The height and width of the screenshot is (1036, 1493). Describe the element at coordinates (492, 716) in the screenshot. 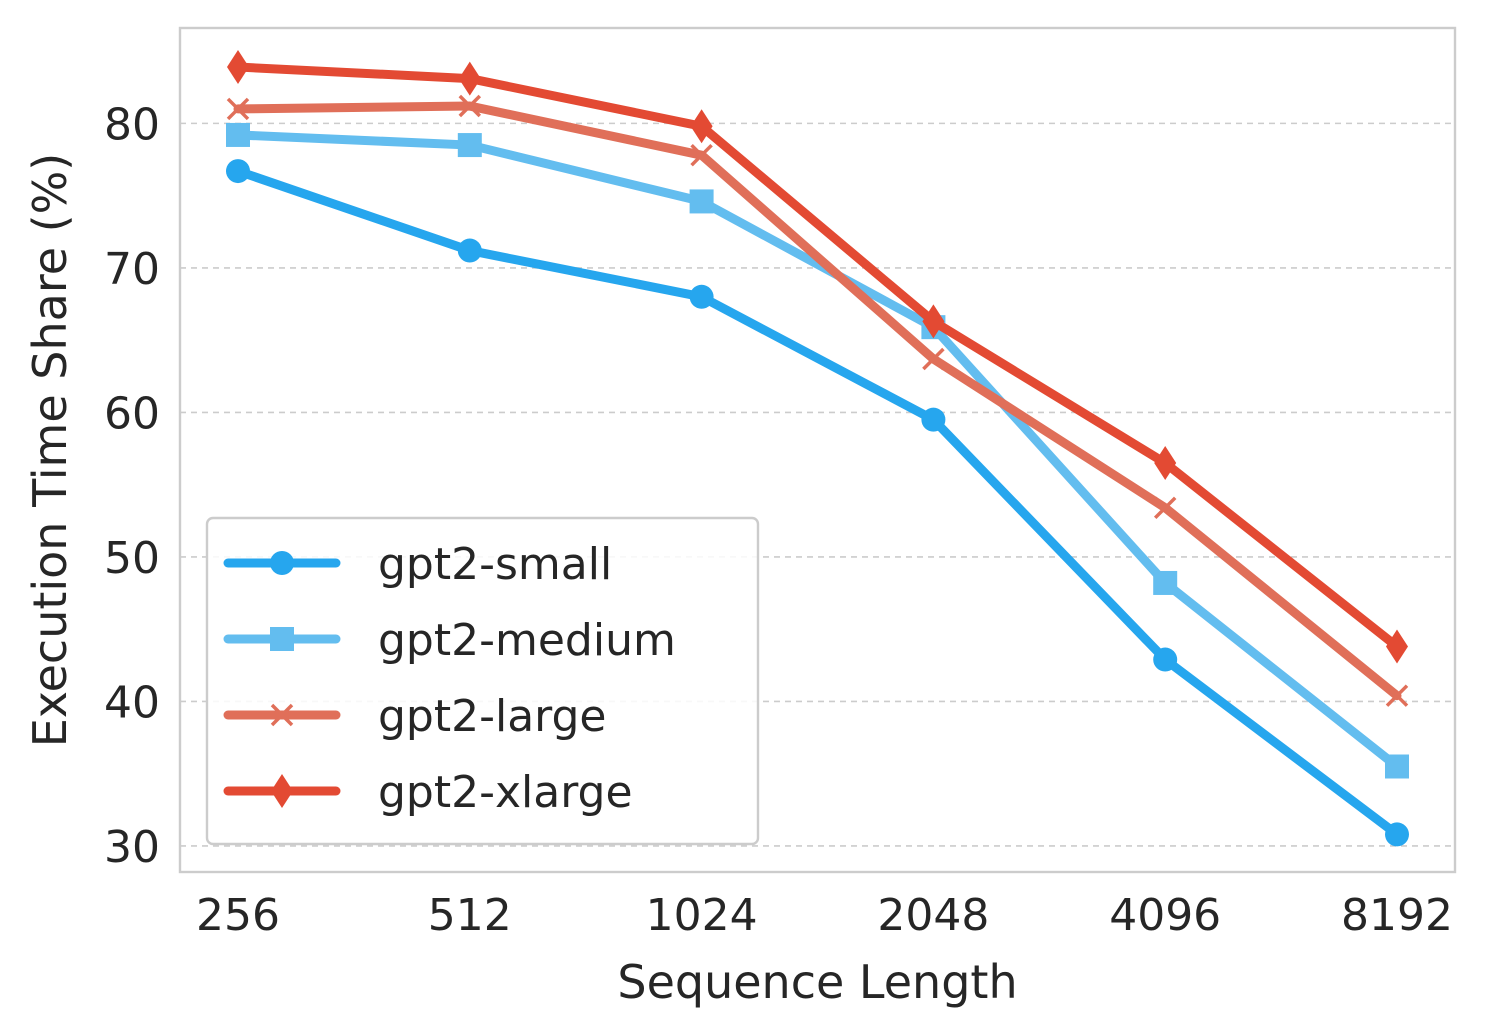

I see `legend-label: gpt2-large` at that location.